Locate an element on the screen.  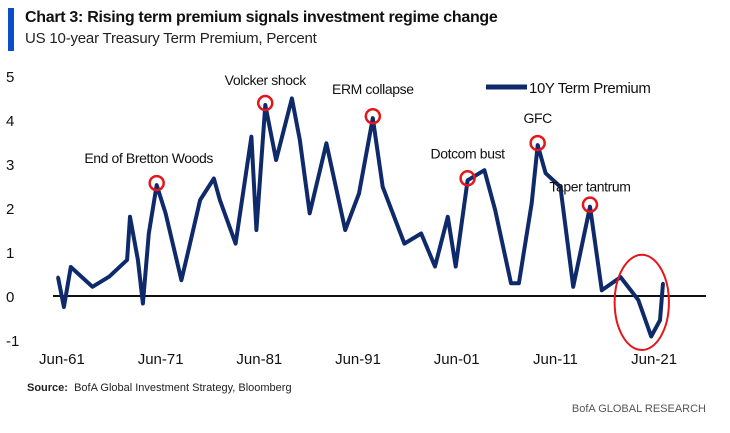
title-accent-bar is located at coordinates (11, 29).